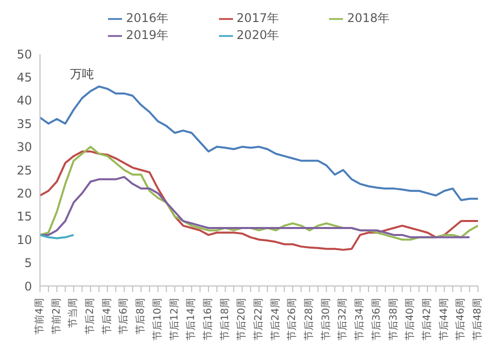 This screenshot has height=362, width=500. I want to click on x-tick-label: 节后38周, so click(393, 319).